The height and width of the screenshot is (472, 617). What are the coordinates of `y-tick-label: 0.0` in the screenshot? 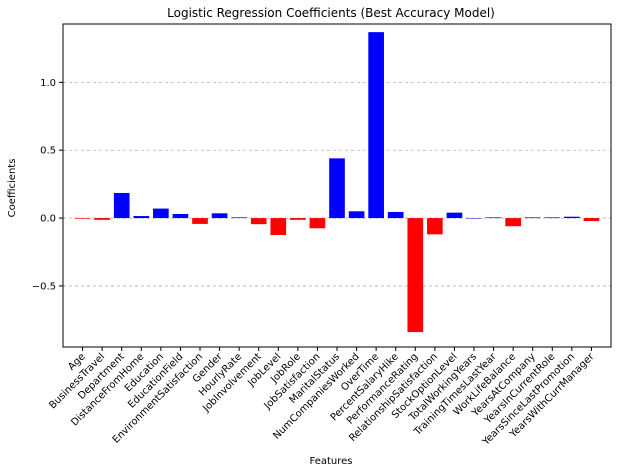 It's located at (48, 219).